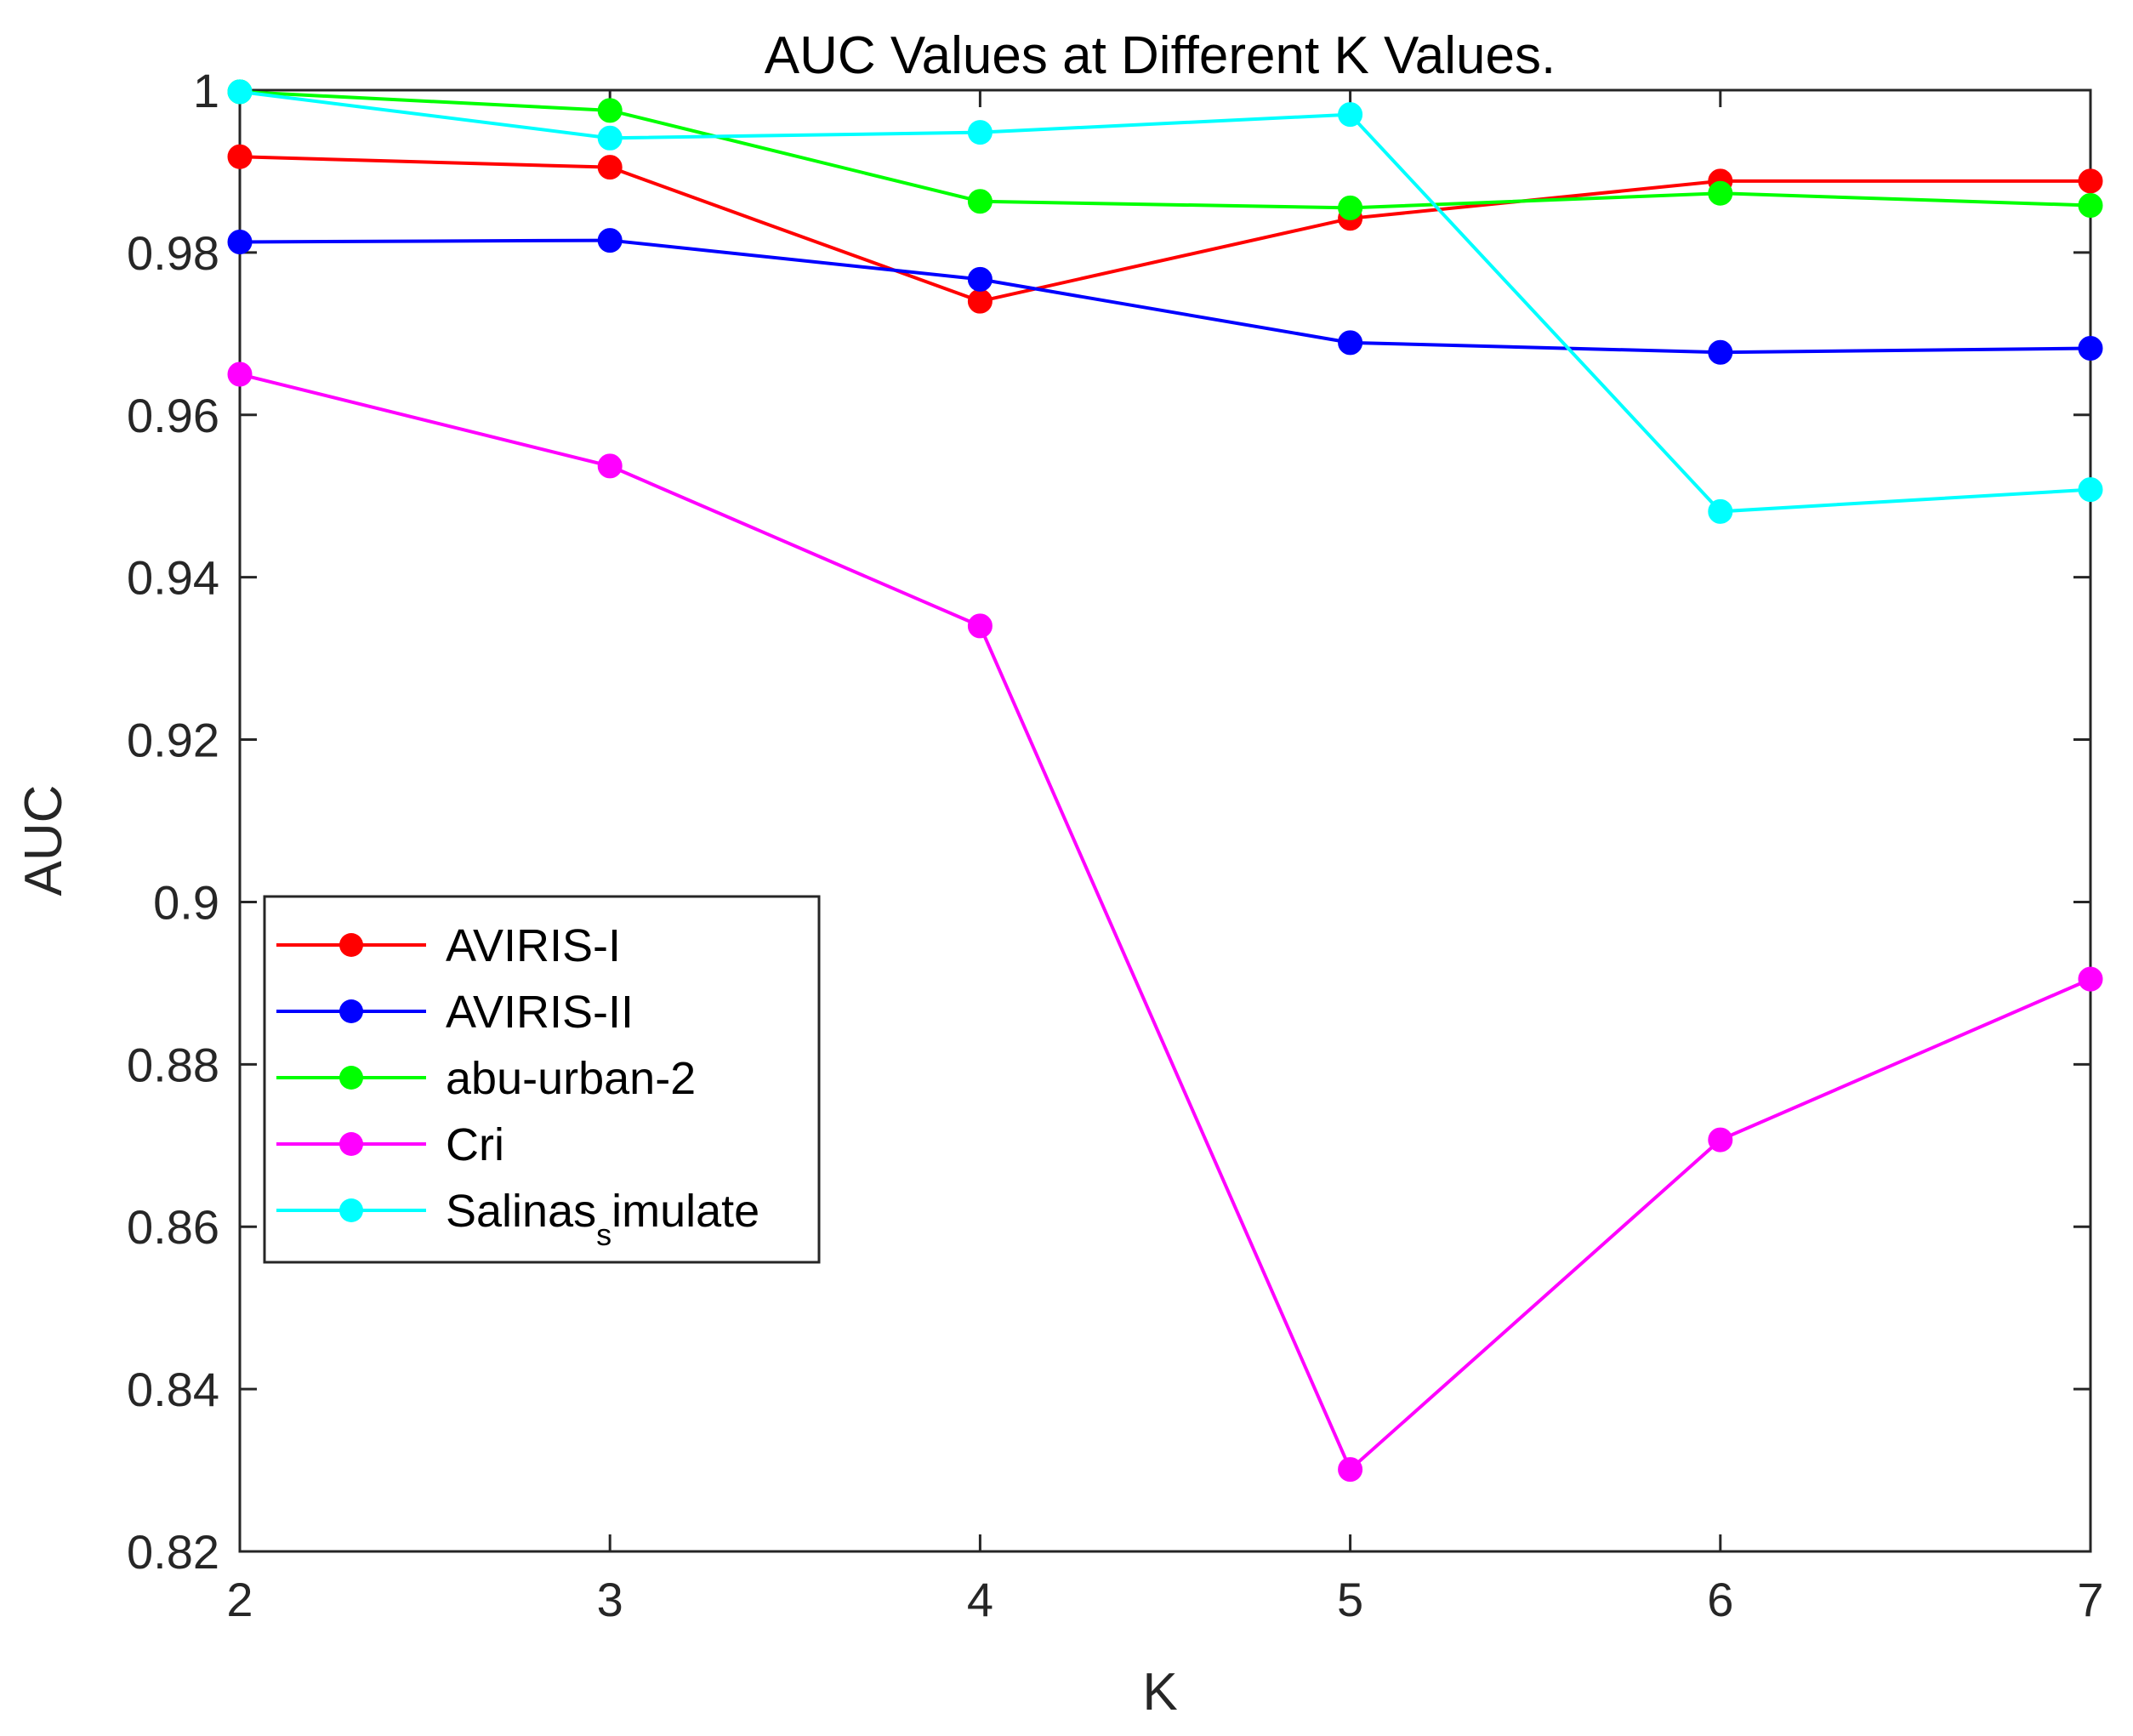  Describe the element at coordinates (43, 840) in the screenshot. I see `y-axis-title: AUC` at that location.